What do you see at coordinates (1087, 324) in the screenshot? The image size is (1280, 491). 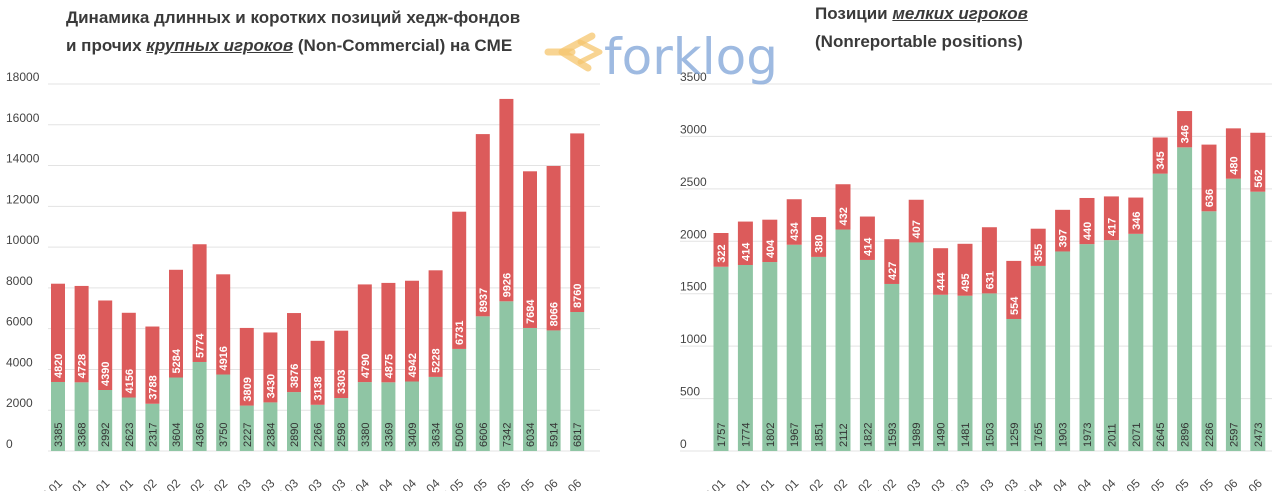 I see `bar-group: 1973 440` at bounding box center [1087, 324].